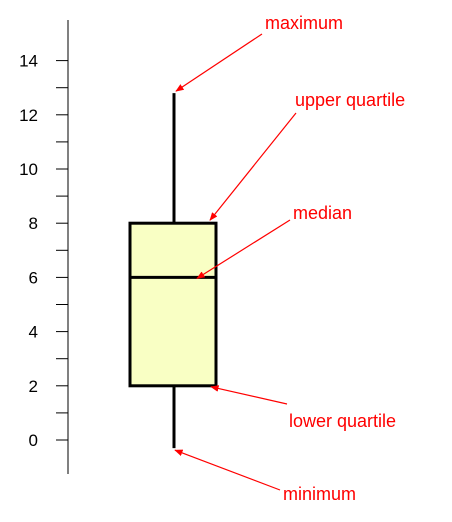  I want to click on y-axis: 0 2 4 6 8 10 12 14, so click(44, 247).